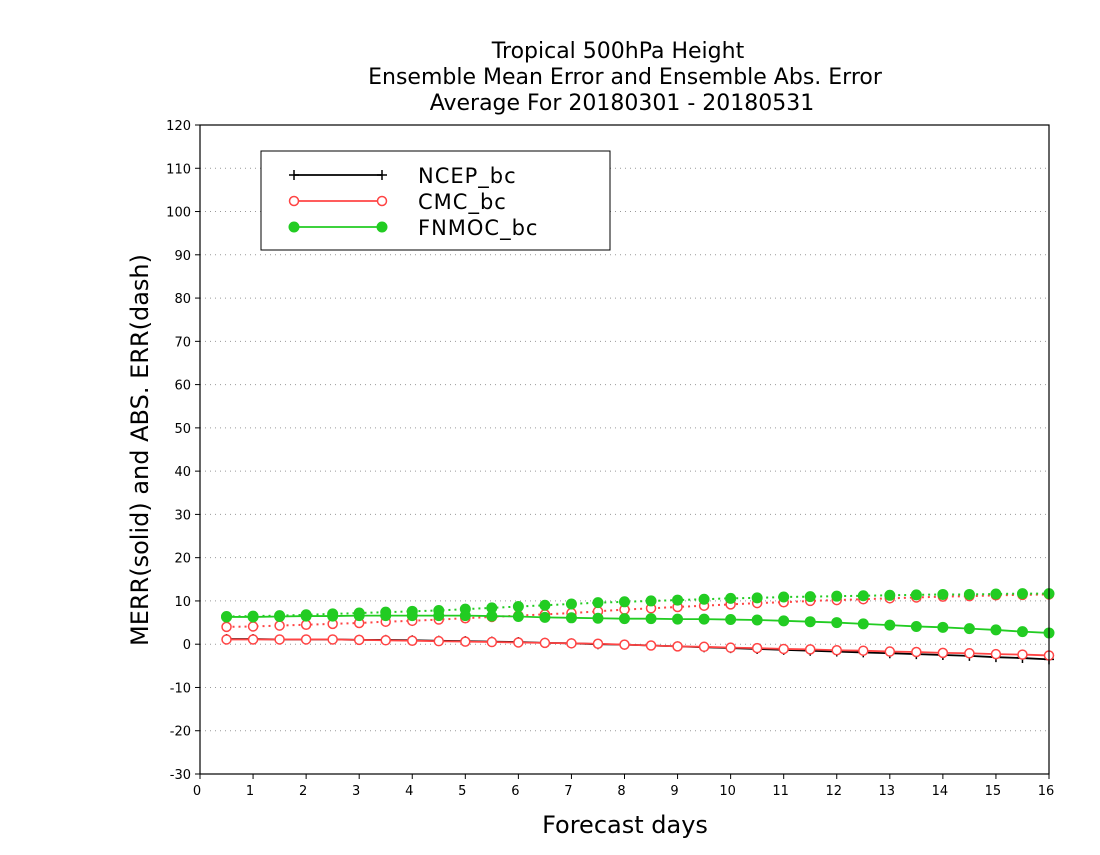  Describe the element at coordinates (294, 175) in the screenshot. I see `legend-marker-ncep-bc` at that location.